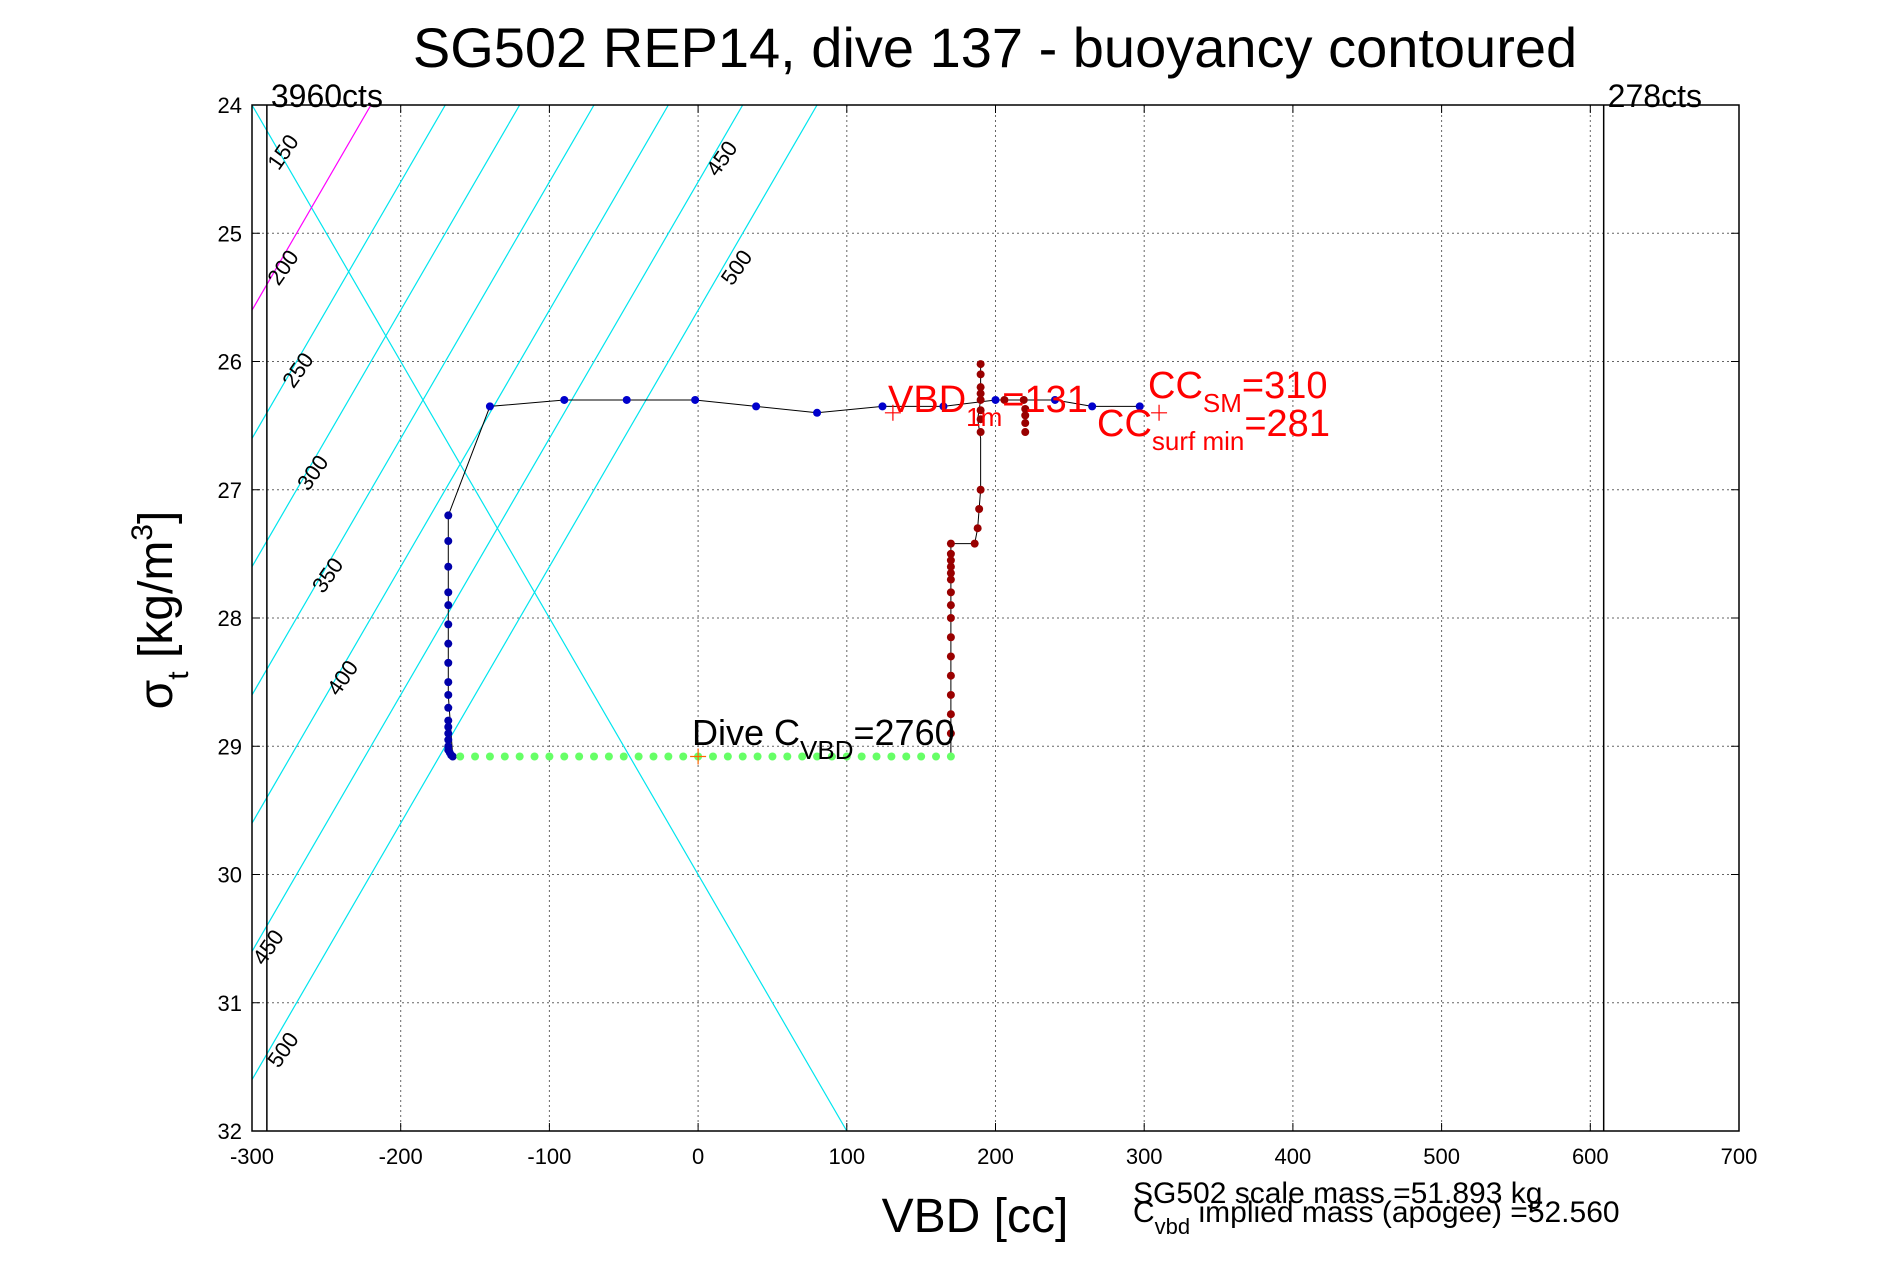 The image size is (1891, 1262). I want to click on y-tick-label: 31, so click(230, 1003).